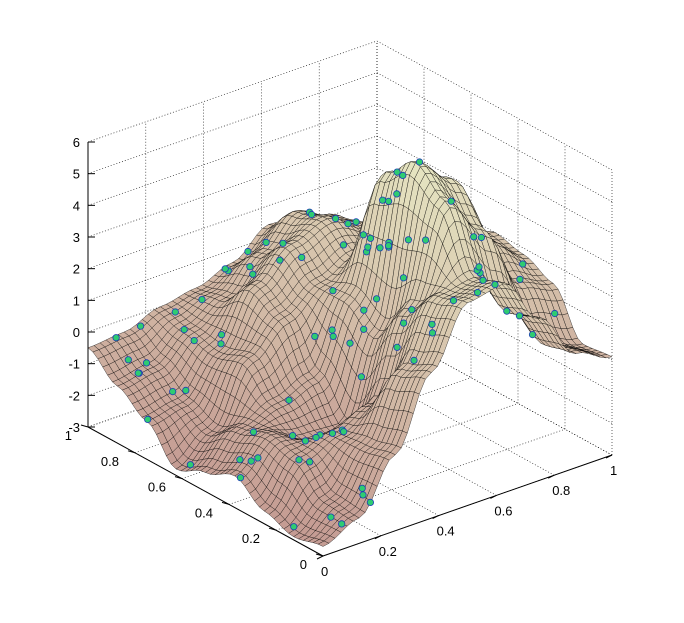  Describe the element at coordinates (76, 269) in the screenshot. I see `z-tick-label: 2` at that location.